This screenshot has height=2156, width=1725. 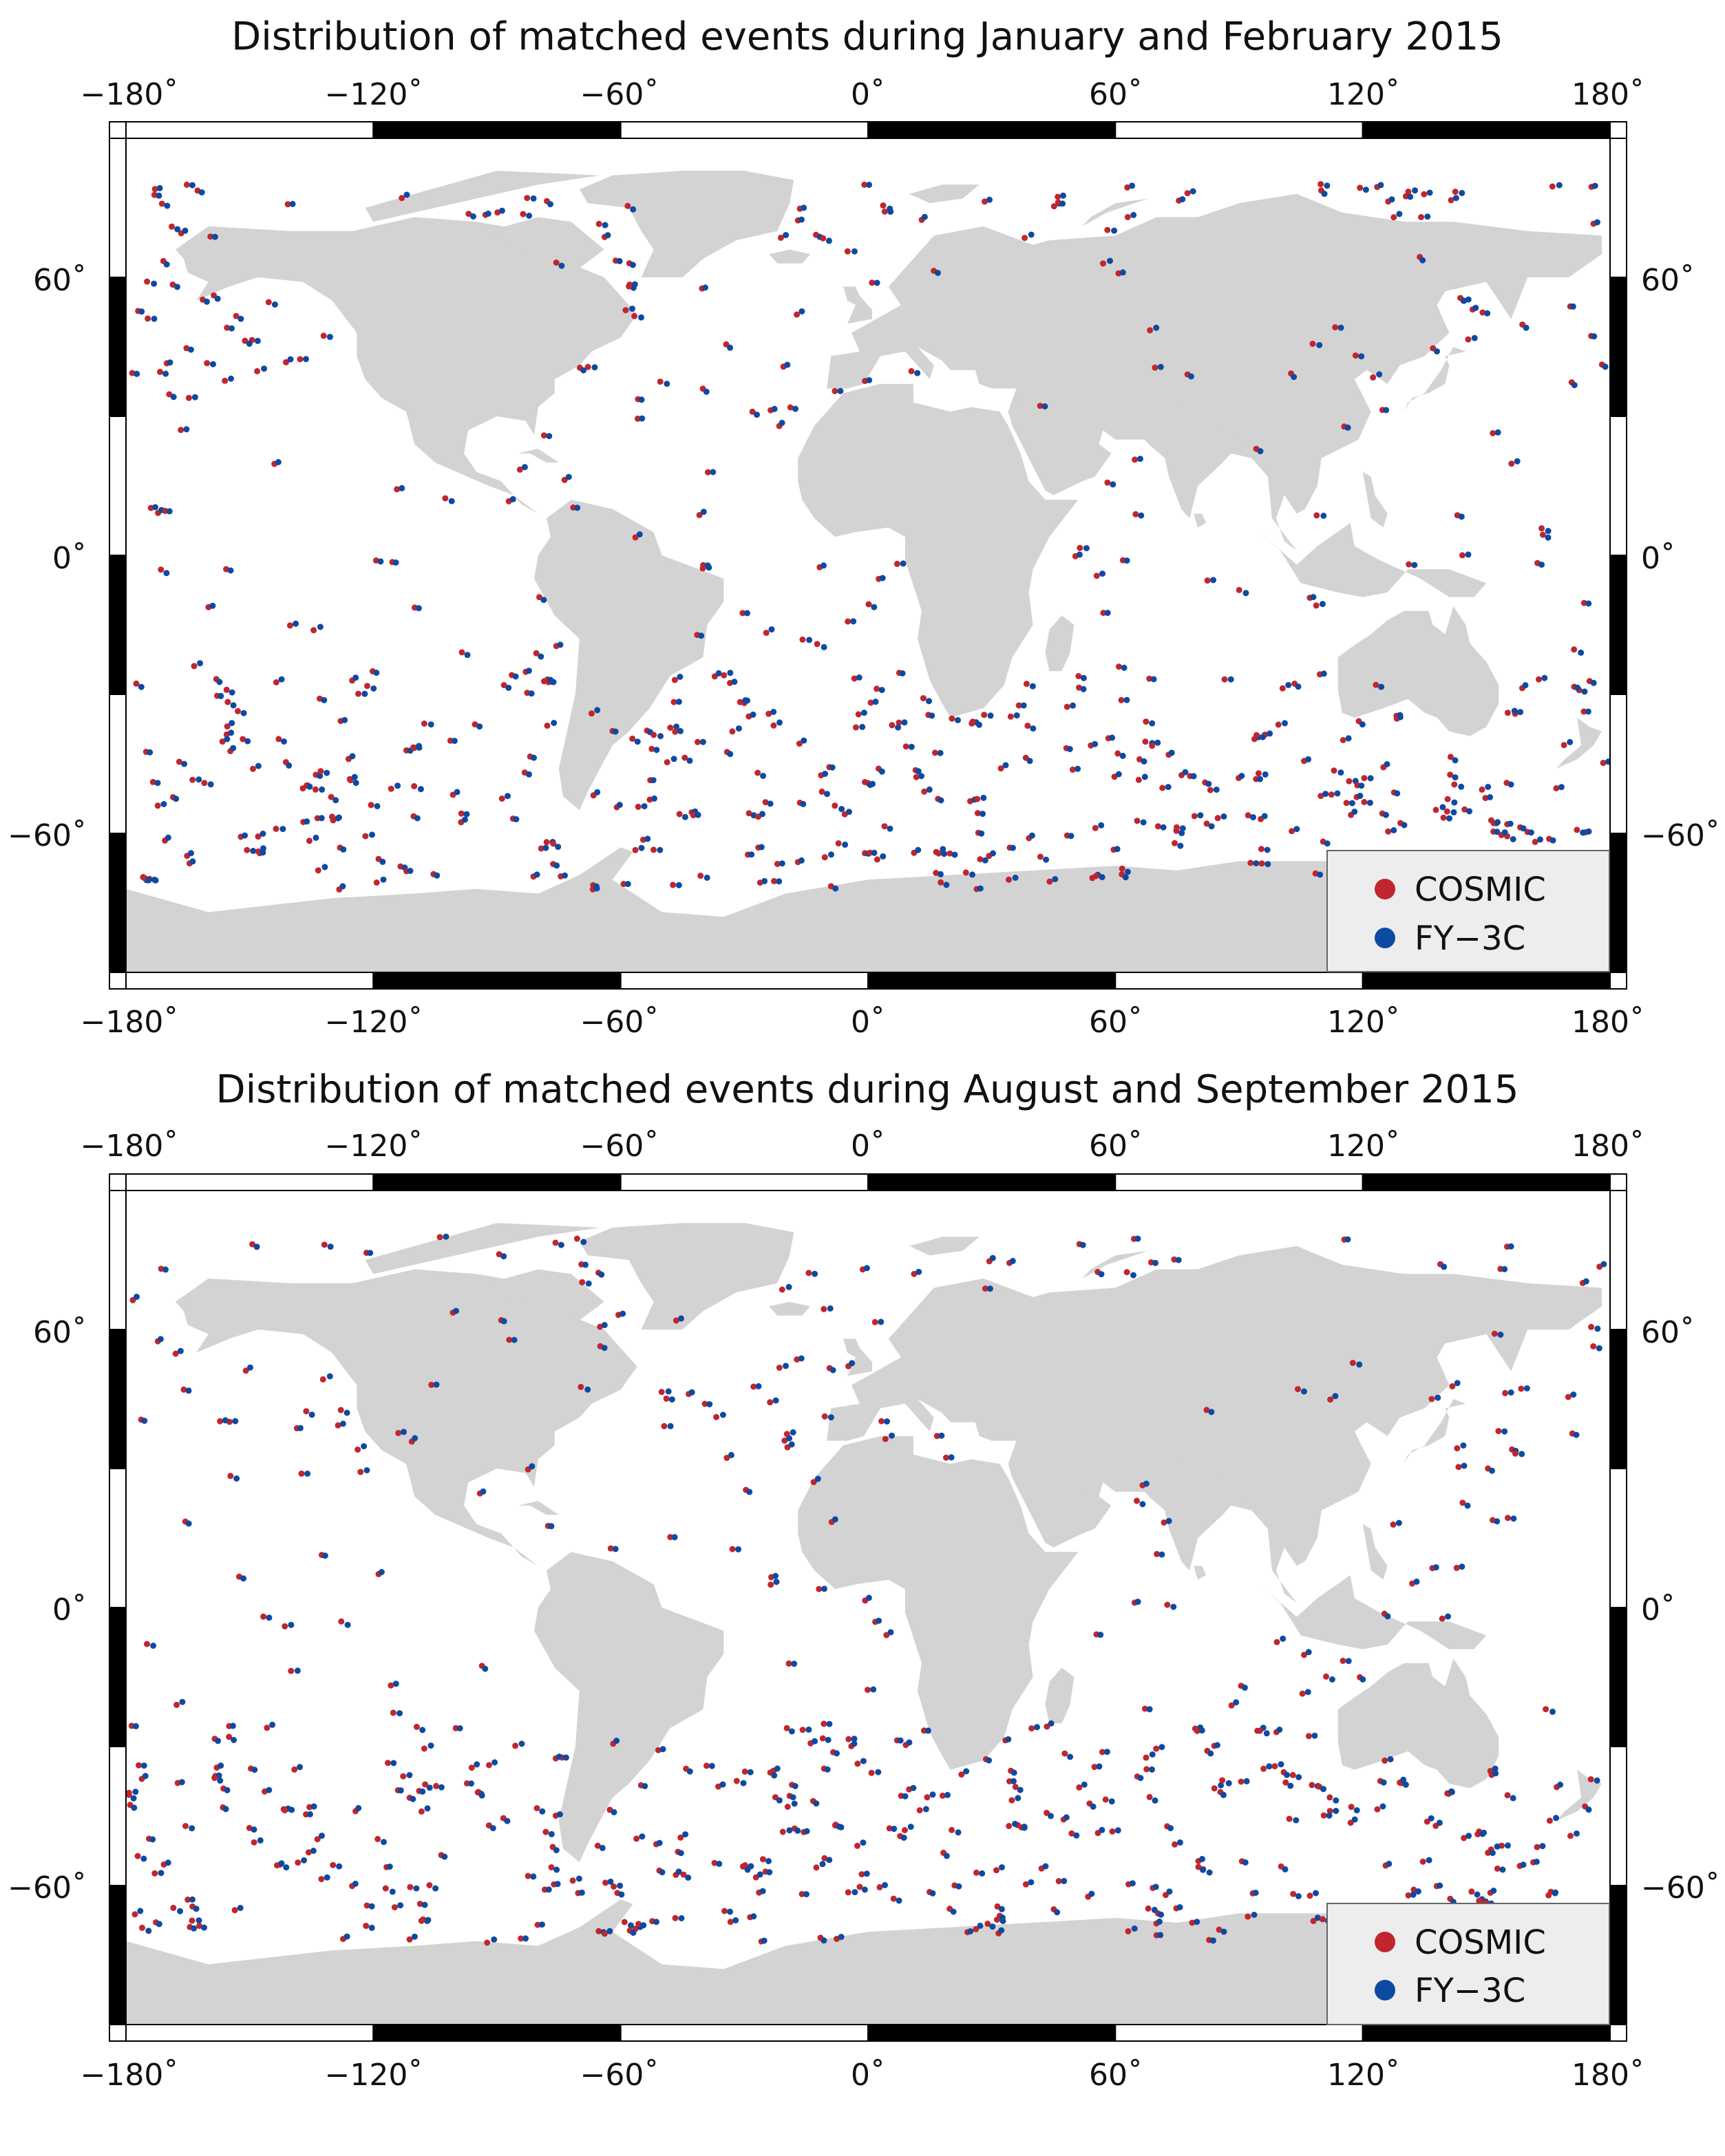 What do you see at coordinates (1468, 911) in the screenshot?
I see `legend-box` at bounding box center [1468, 911].